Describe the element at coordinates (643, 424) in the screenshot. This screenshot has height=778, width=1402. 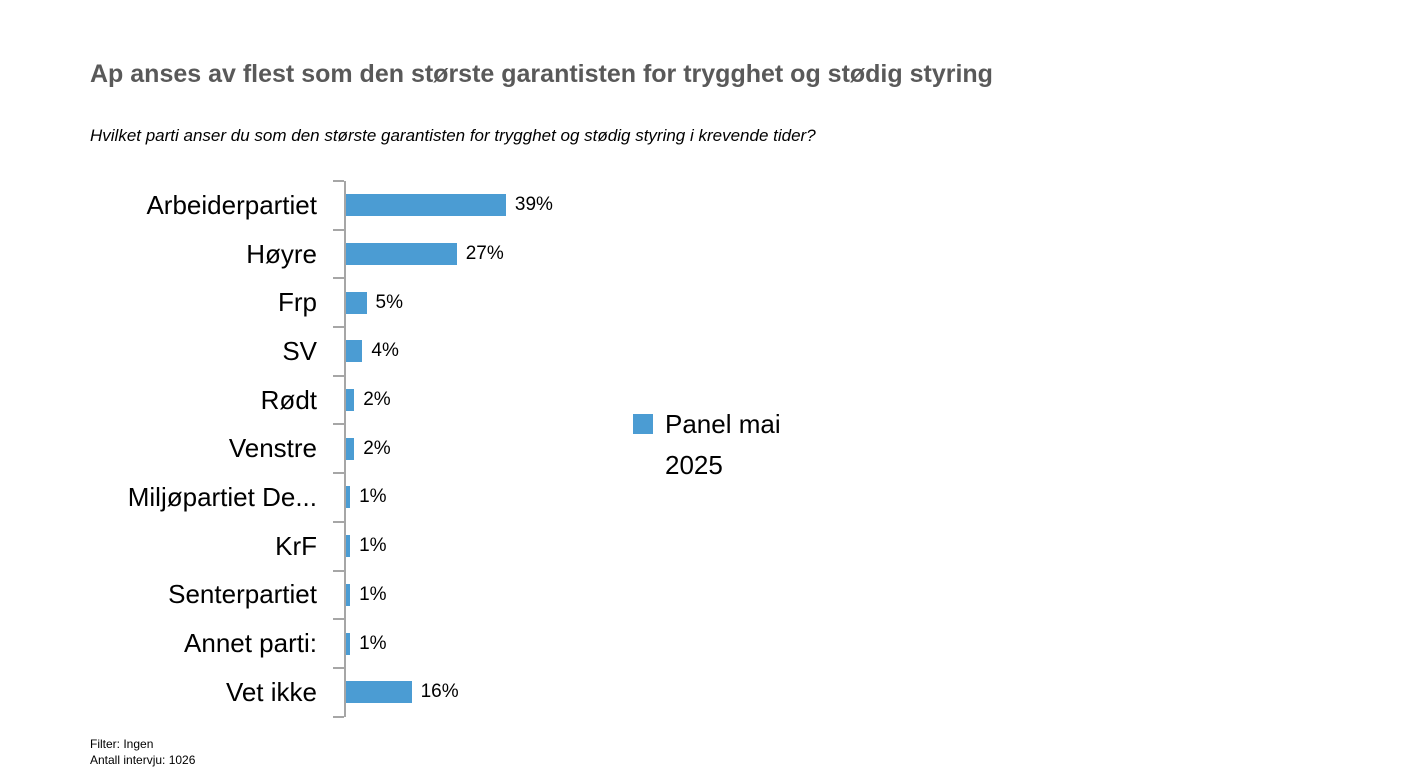
I see `legend-swatch-icon` at that location.